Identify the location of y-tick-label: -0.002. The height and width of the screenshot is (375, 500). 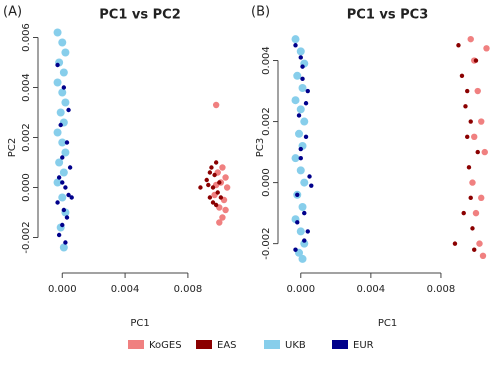
(266, 244).